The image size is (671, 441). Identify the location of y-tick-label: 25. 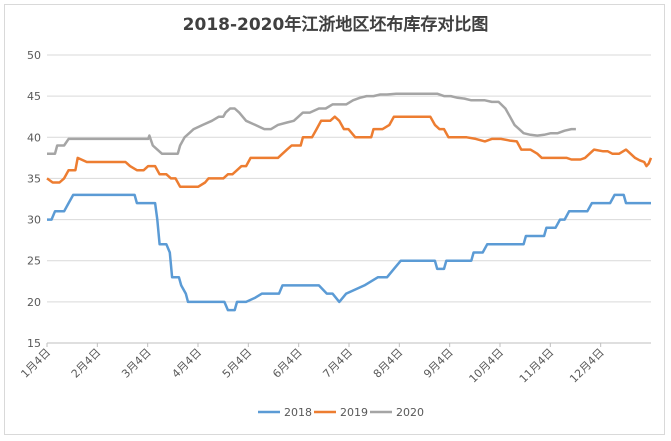
(34, 261).